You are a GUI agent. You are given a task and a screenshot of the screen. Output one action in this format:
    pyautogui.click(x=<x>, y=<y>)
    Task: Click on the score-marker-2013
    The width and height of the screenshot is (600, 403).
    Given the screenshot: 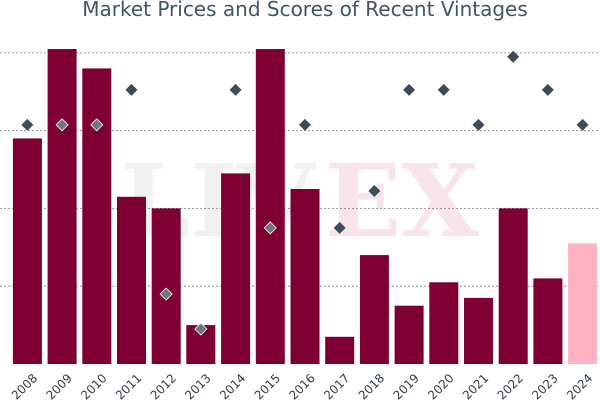 What is the action you would take?
    pyautogui.click(x=201, y=329)
    